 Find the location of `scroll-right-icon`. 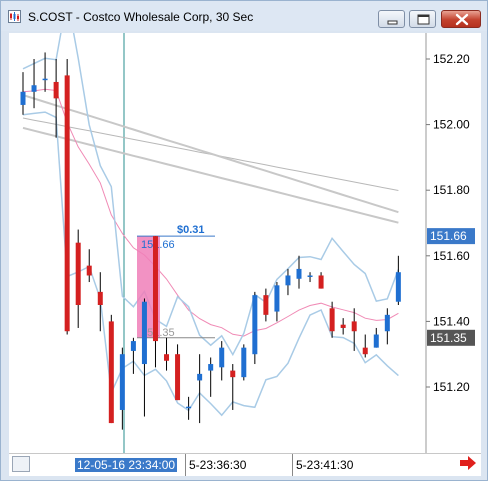

scroll-right-icon is located at coordinates (468, 463).